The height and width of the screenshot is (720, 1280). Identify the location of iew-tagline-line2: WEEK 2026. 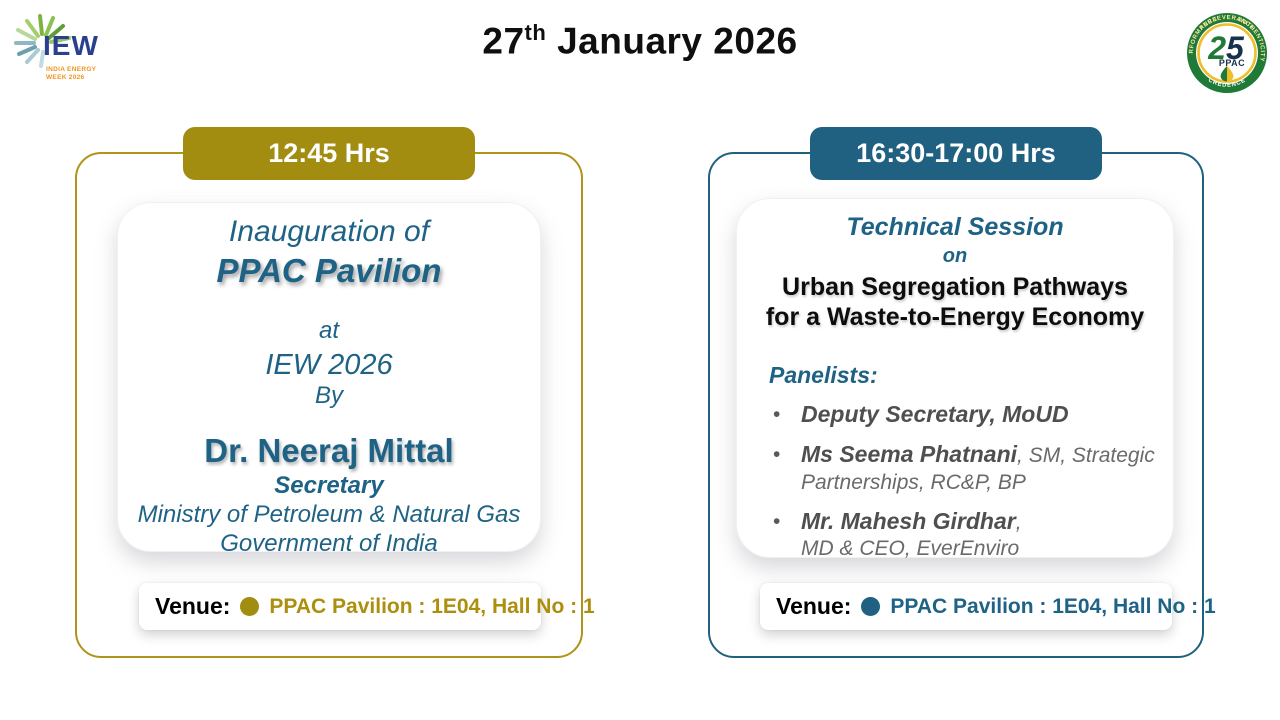
(65, 78).